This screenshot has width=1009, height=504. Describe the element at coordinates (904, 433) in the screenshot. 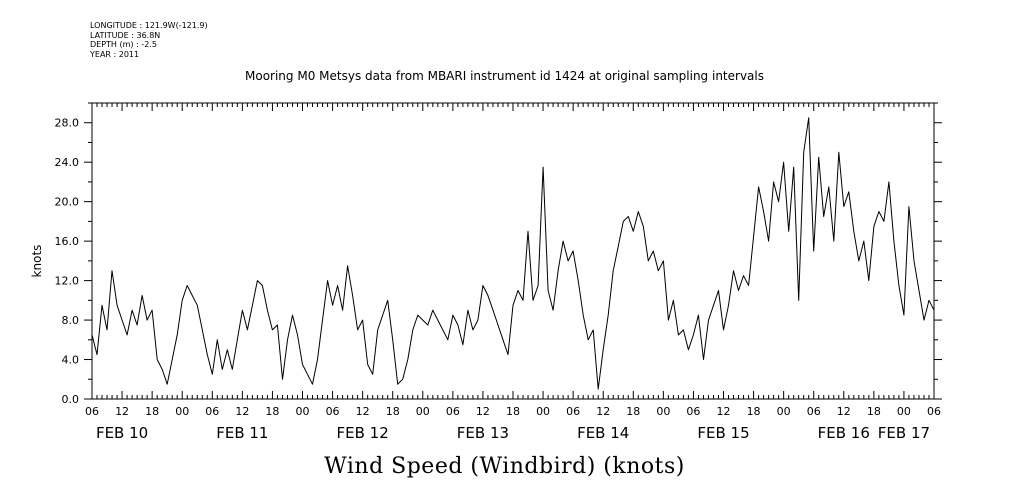

I see `day-label: FEB 17` at that location.